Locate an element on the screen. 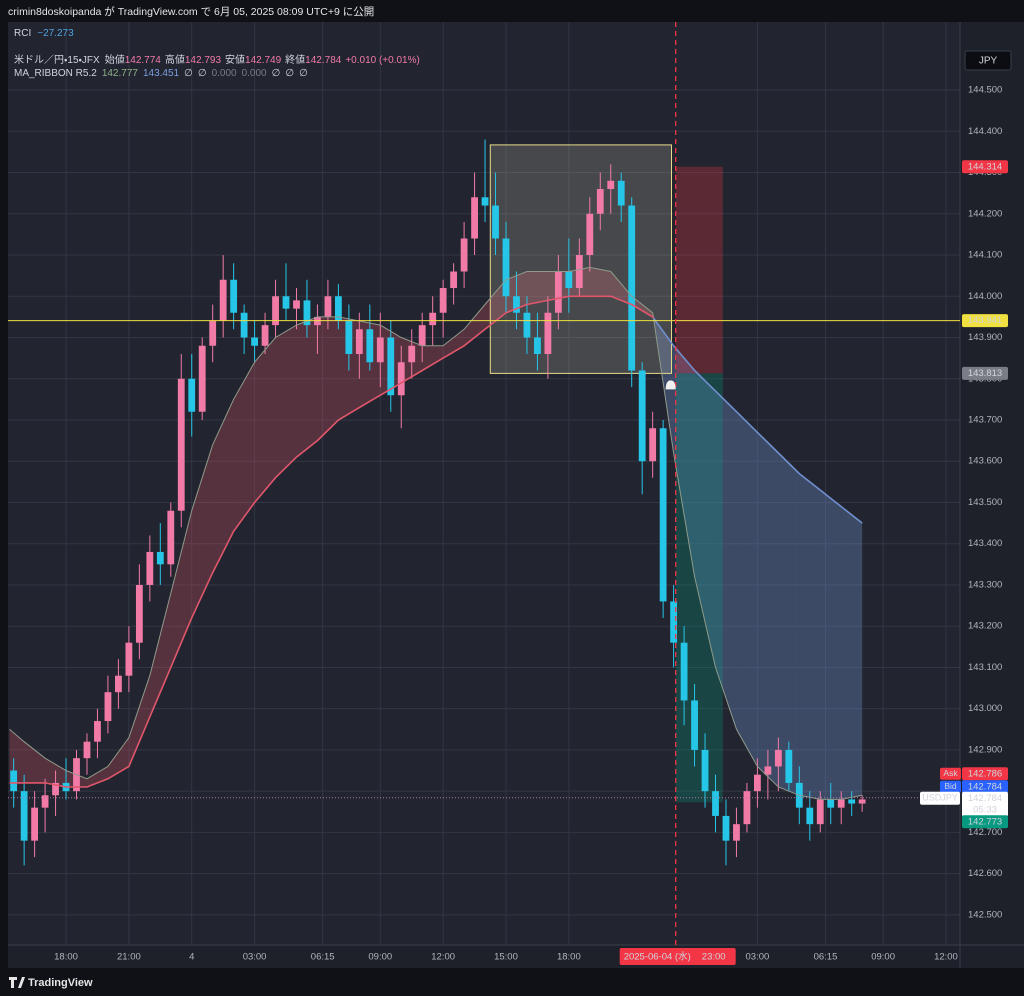 Image resolution: width=1024 pixels, height=996 pixels. ohlc-label: 始値 is located at coordinates (115, 59).